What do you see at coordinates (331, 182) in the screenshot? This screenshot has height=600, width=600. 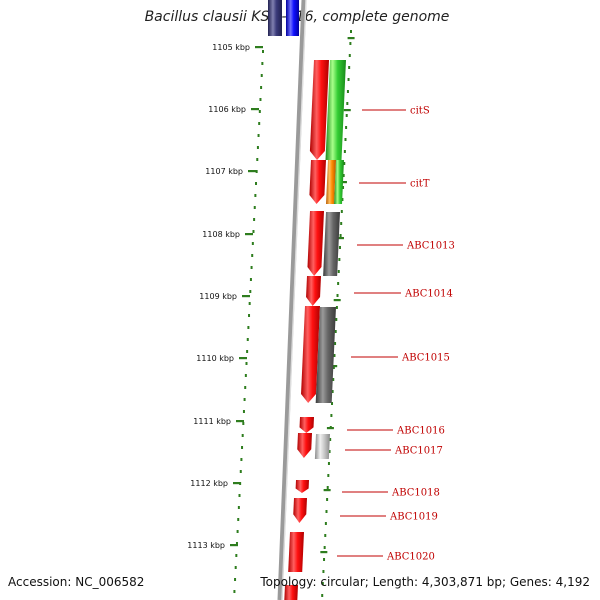 I see `cog-feature-orange` at bounding box center [331, 182].